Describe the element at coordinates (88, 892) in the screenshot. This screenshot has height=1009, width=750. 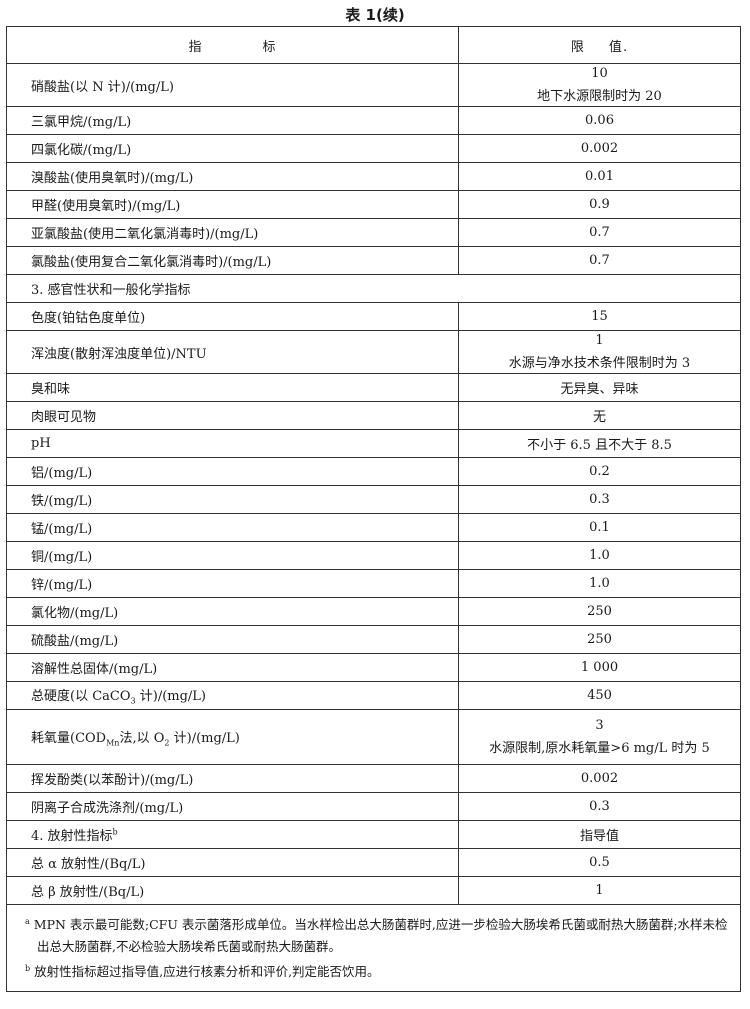
I see `indicator-name: 总 β 放射性/(Bq/L)` at that location.